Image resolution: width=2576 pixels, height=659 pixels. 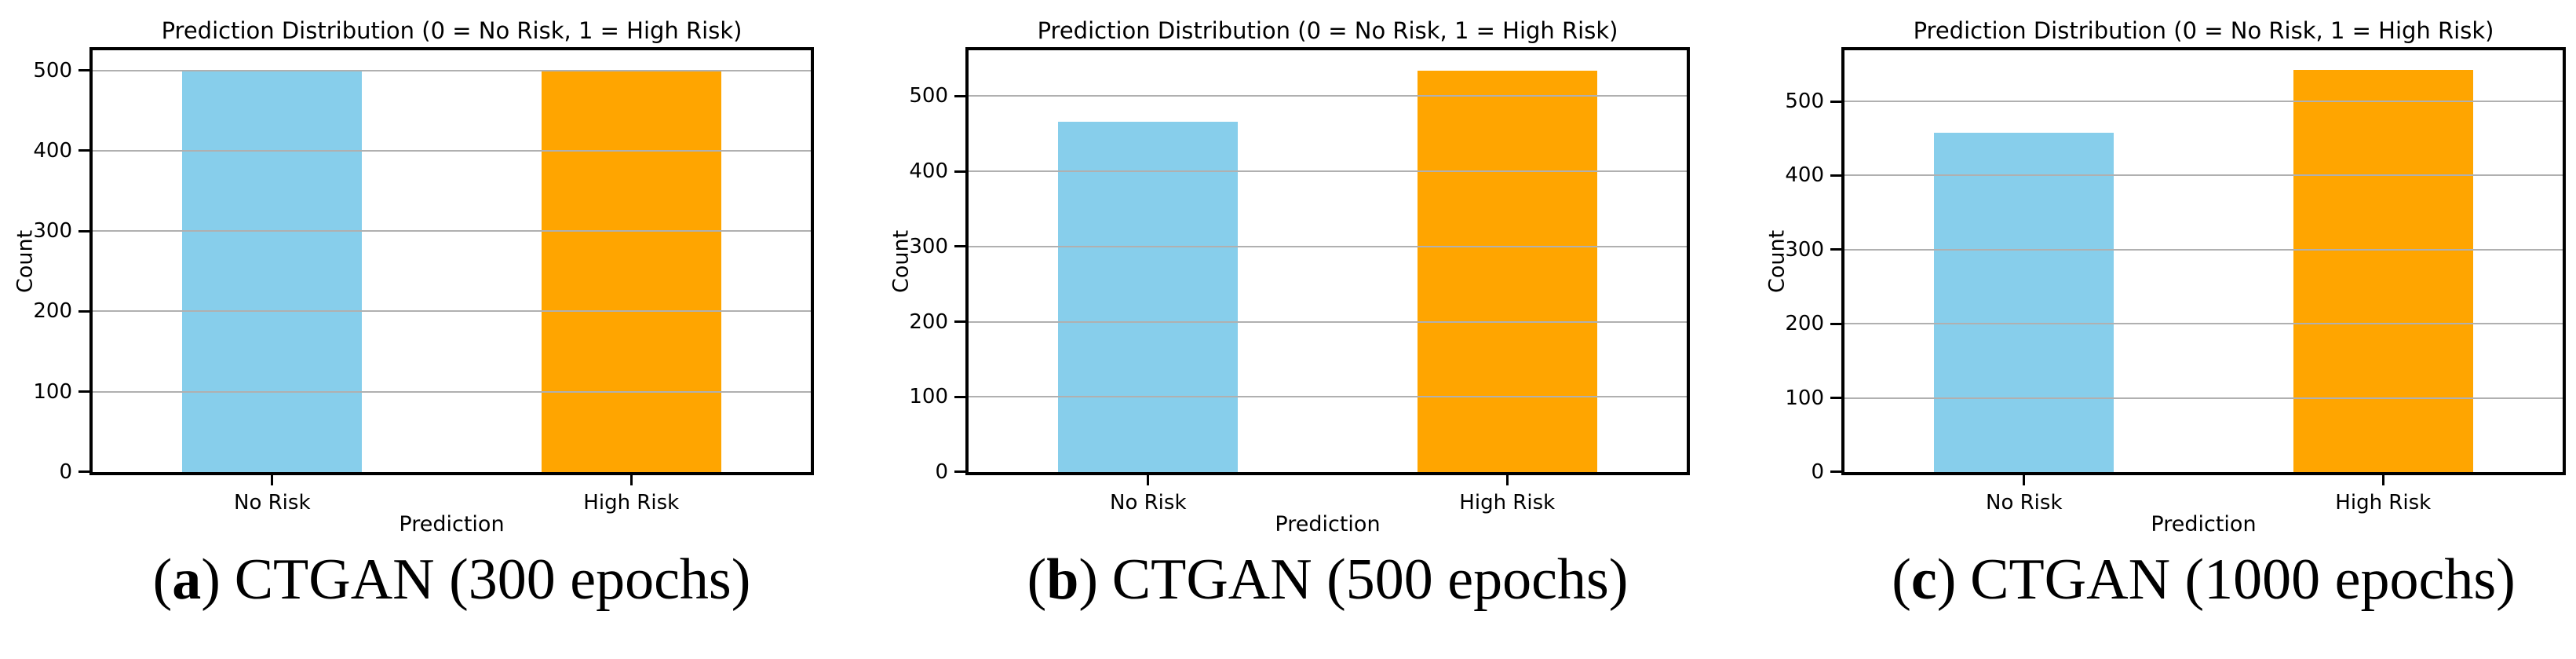 I want to click on caption-letter: c, so click(x=1923, y=579).